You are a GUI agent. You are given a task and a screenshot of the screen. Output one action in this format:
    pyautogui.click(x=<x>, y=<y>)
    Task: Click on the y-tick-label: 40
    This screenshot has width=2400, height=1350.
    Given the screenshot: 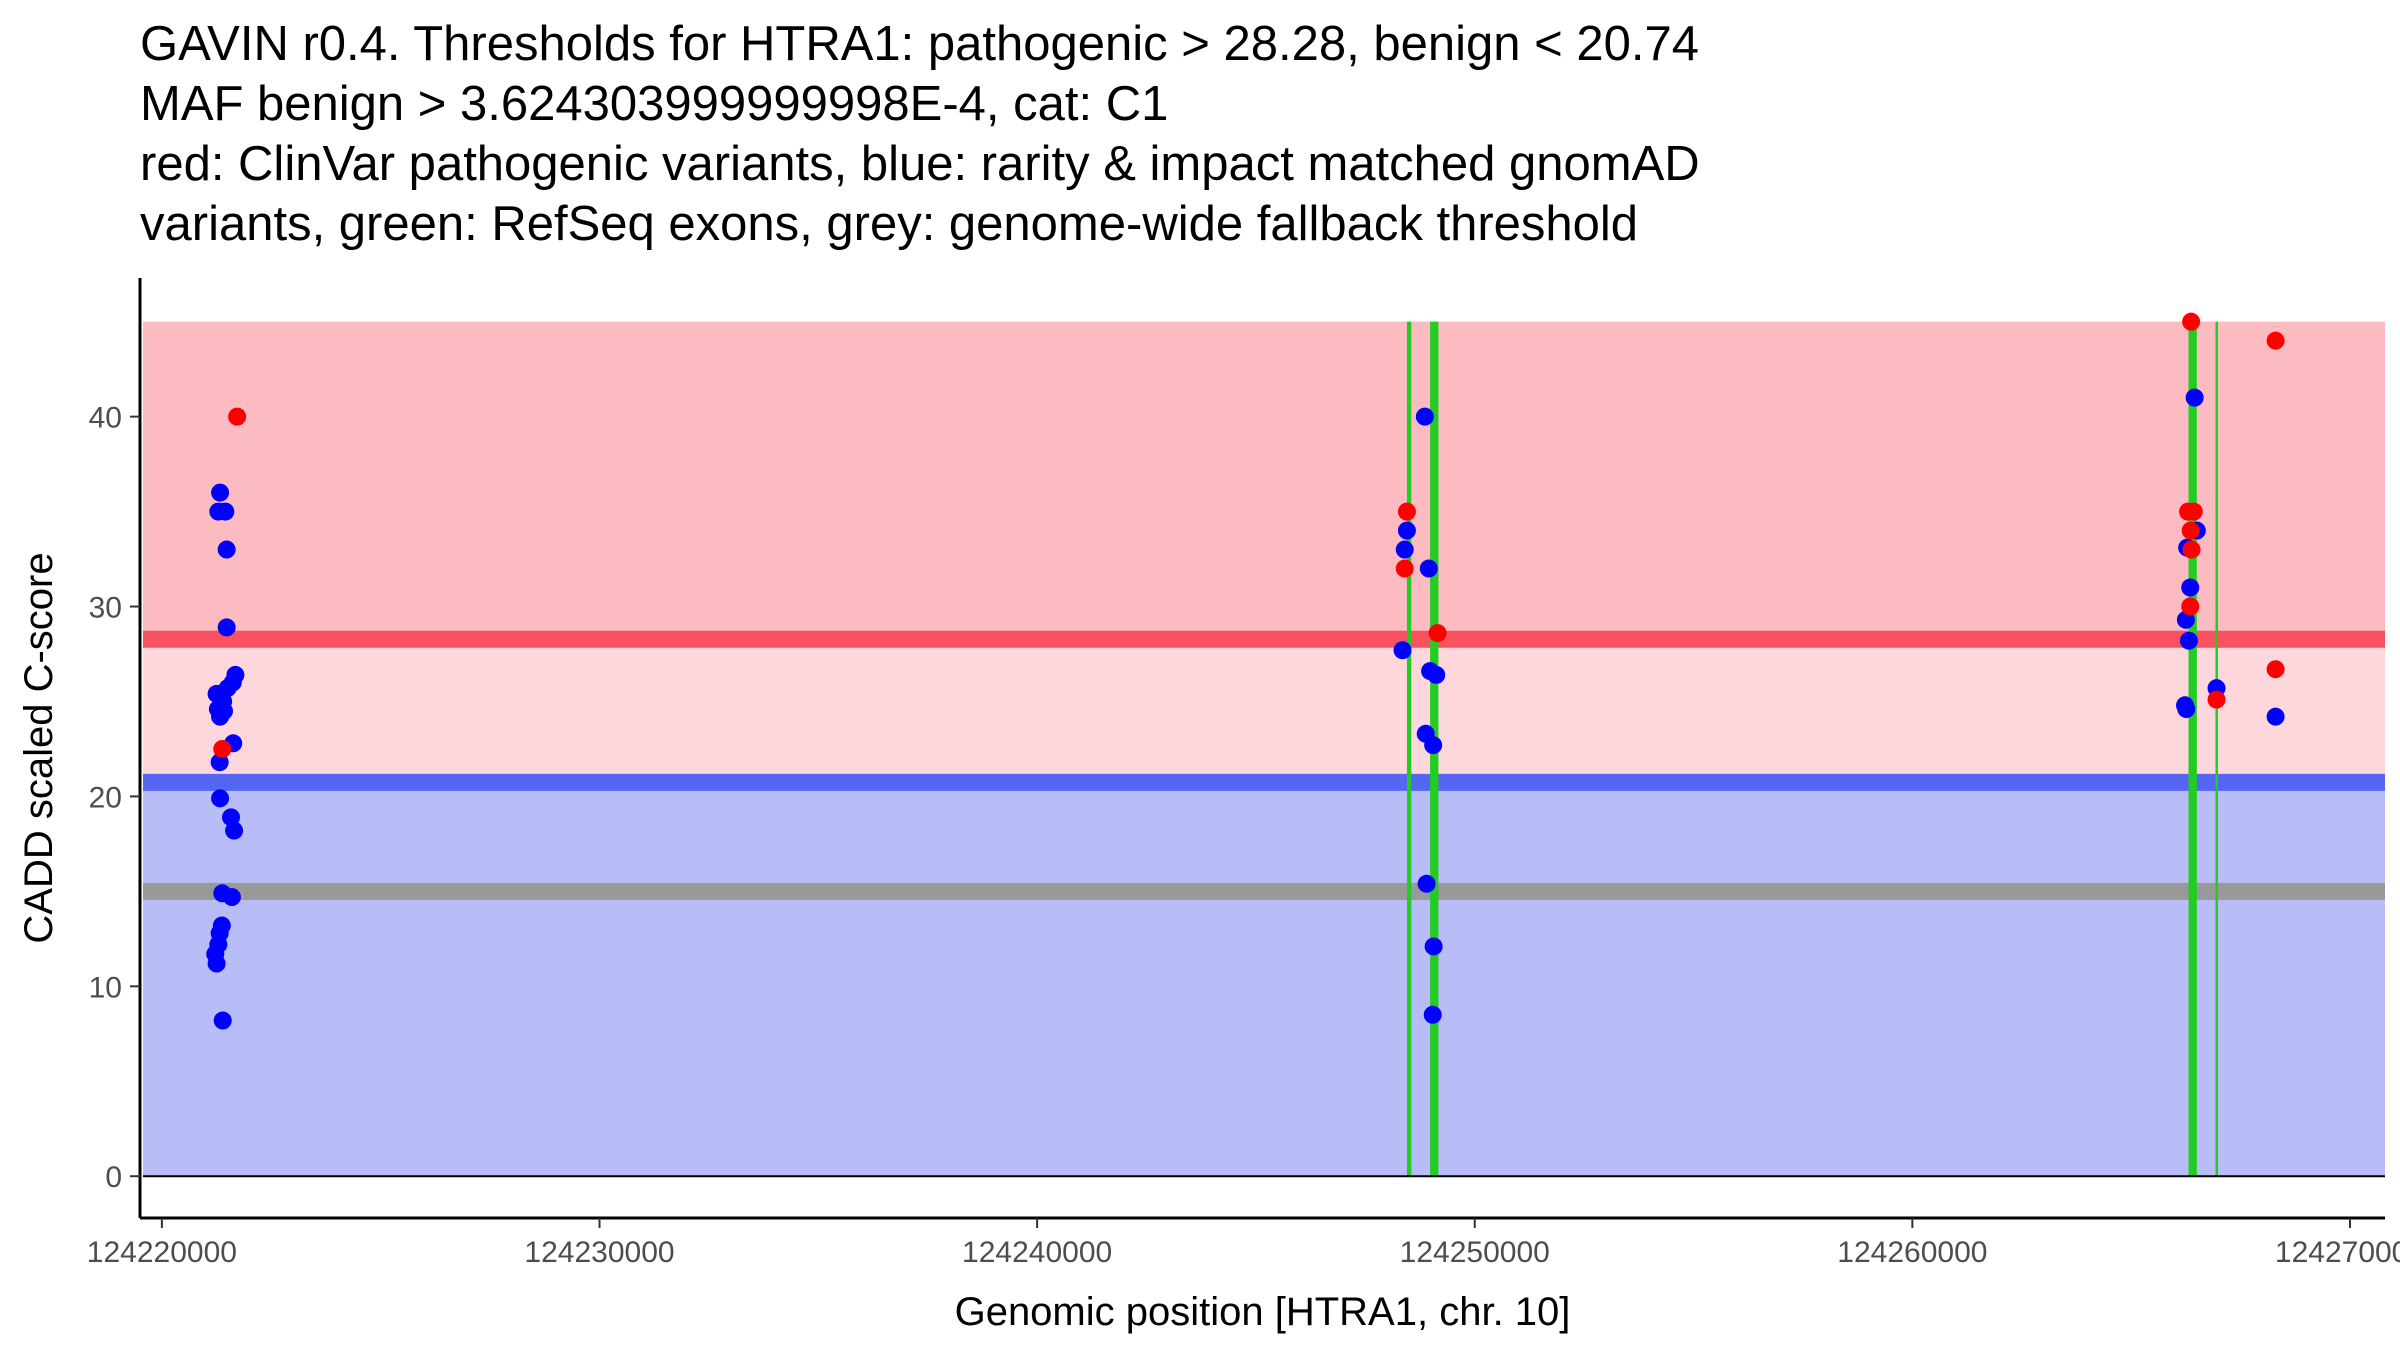 What is the action you would take?
    pyautogui.click(x=105, y=418)
    